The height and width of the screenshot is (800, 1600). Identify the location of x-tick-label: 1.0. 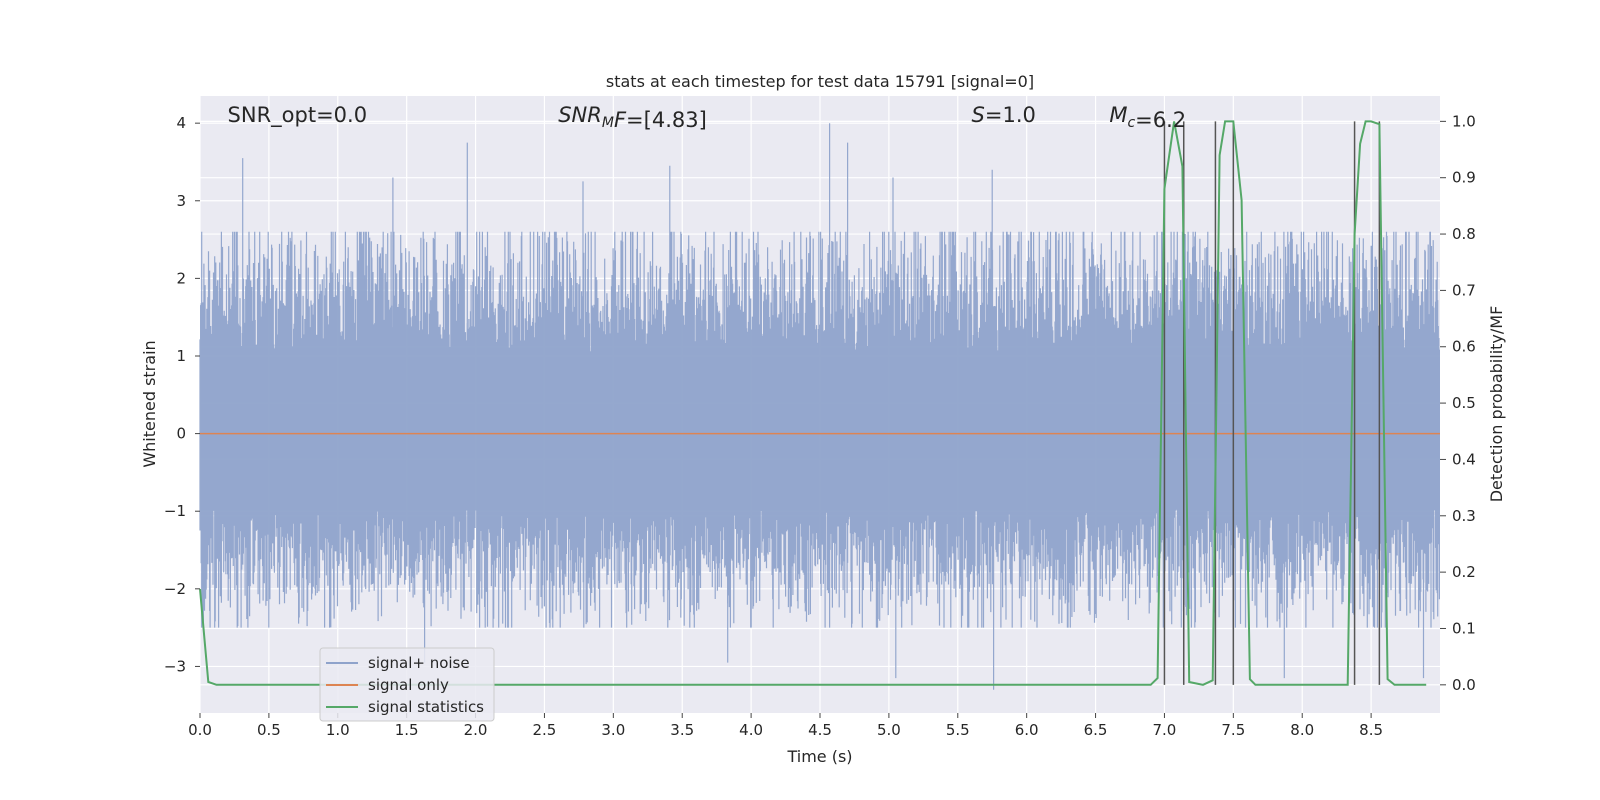
(338, 730).